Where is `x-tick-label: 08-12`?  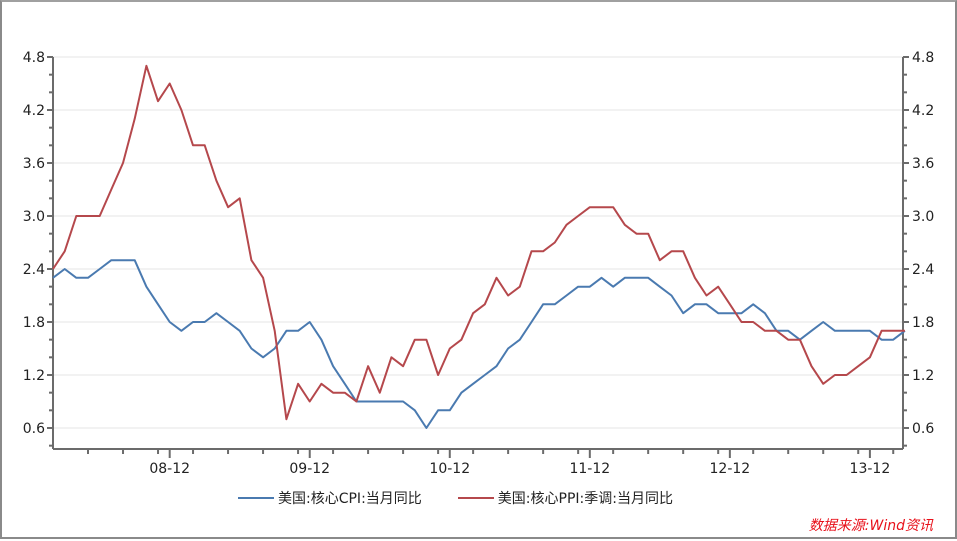
x-tick-label: 08-12 is located at coordinates (169, 469).